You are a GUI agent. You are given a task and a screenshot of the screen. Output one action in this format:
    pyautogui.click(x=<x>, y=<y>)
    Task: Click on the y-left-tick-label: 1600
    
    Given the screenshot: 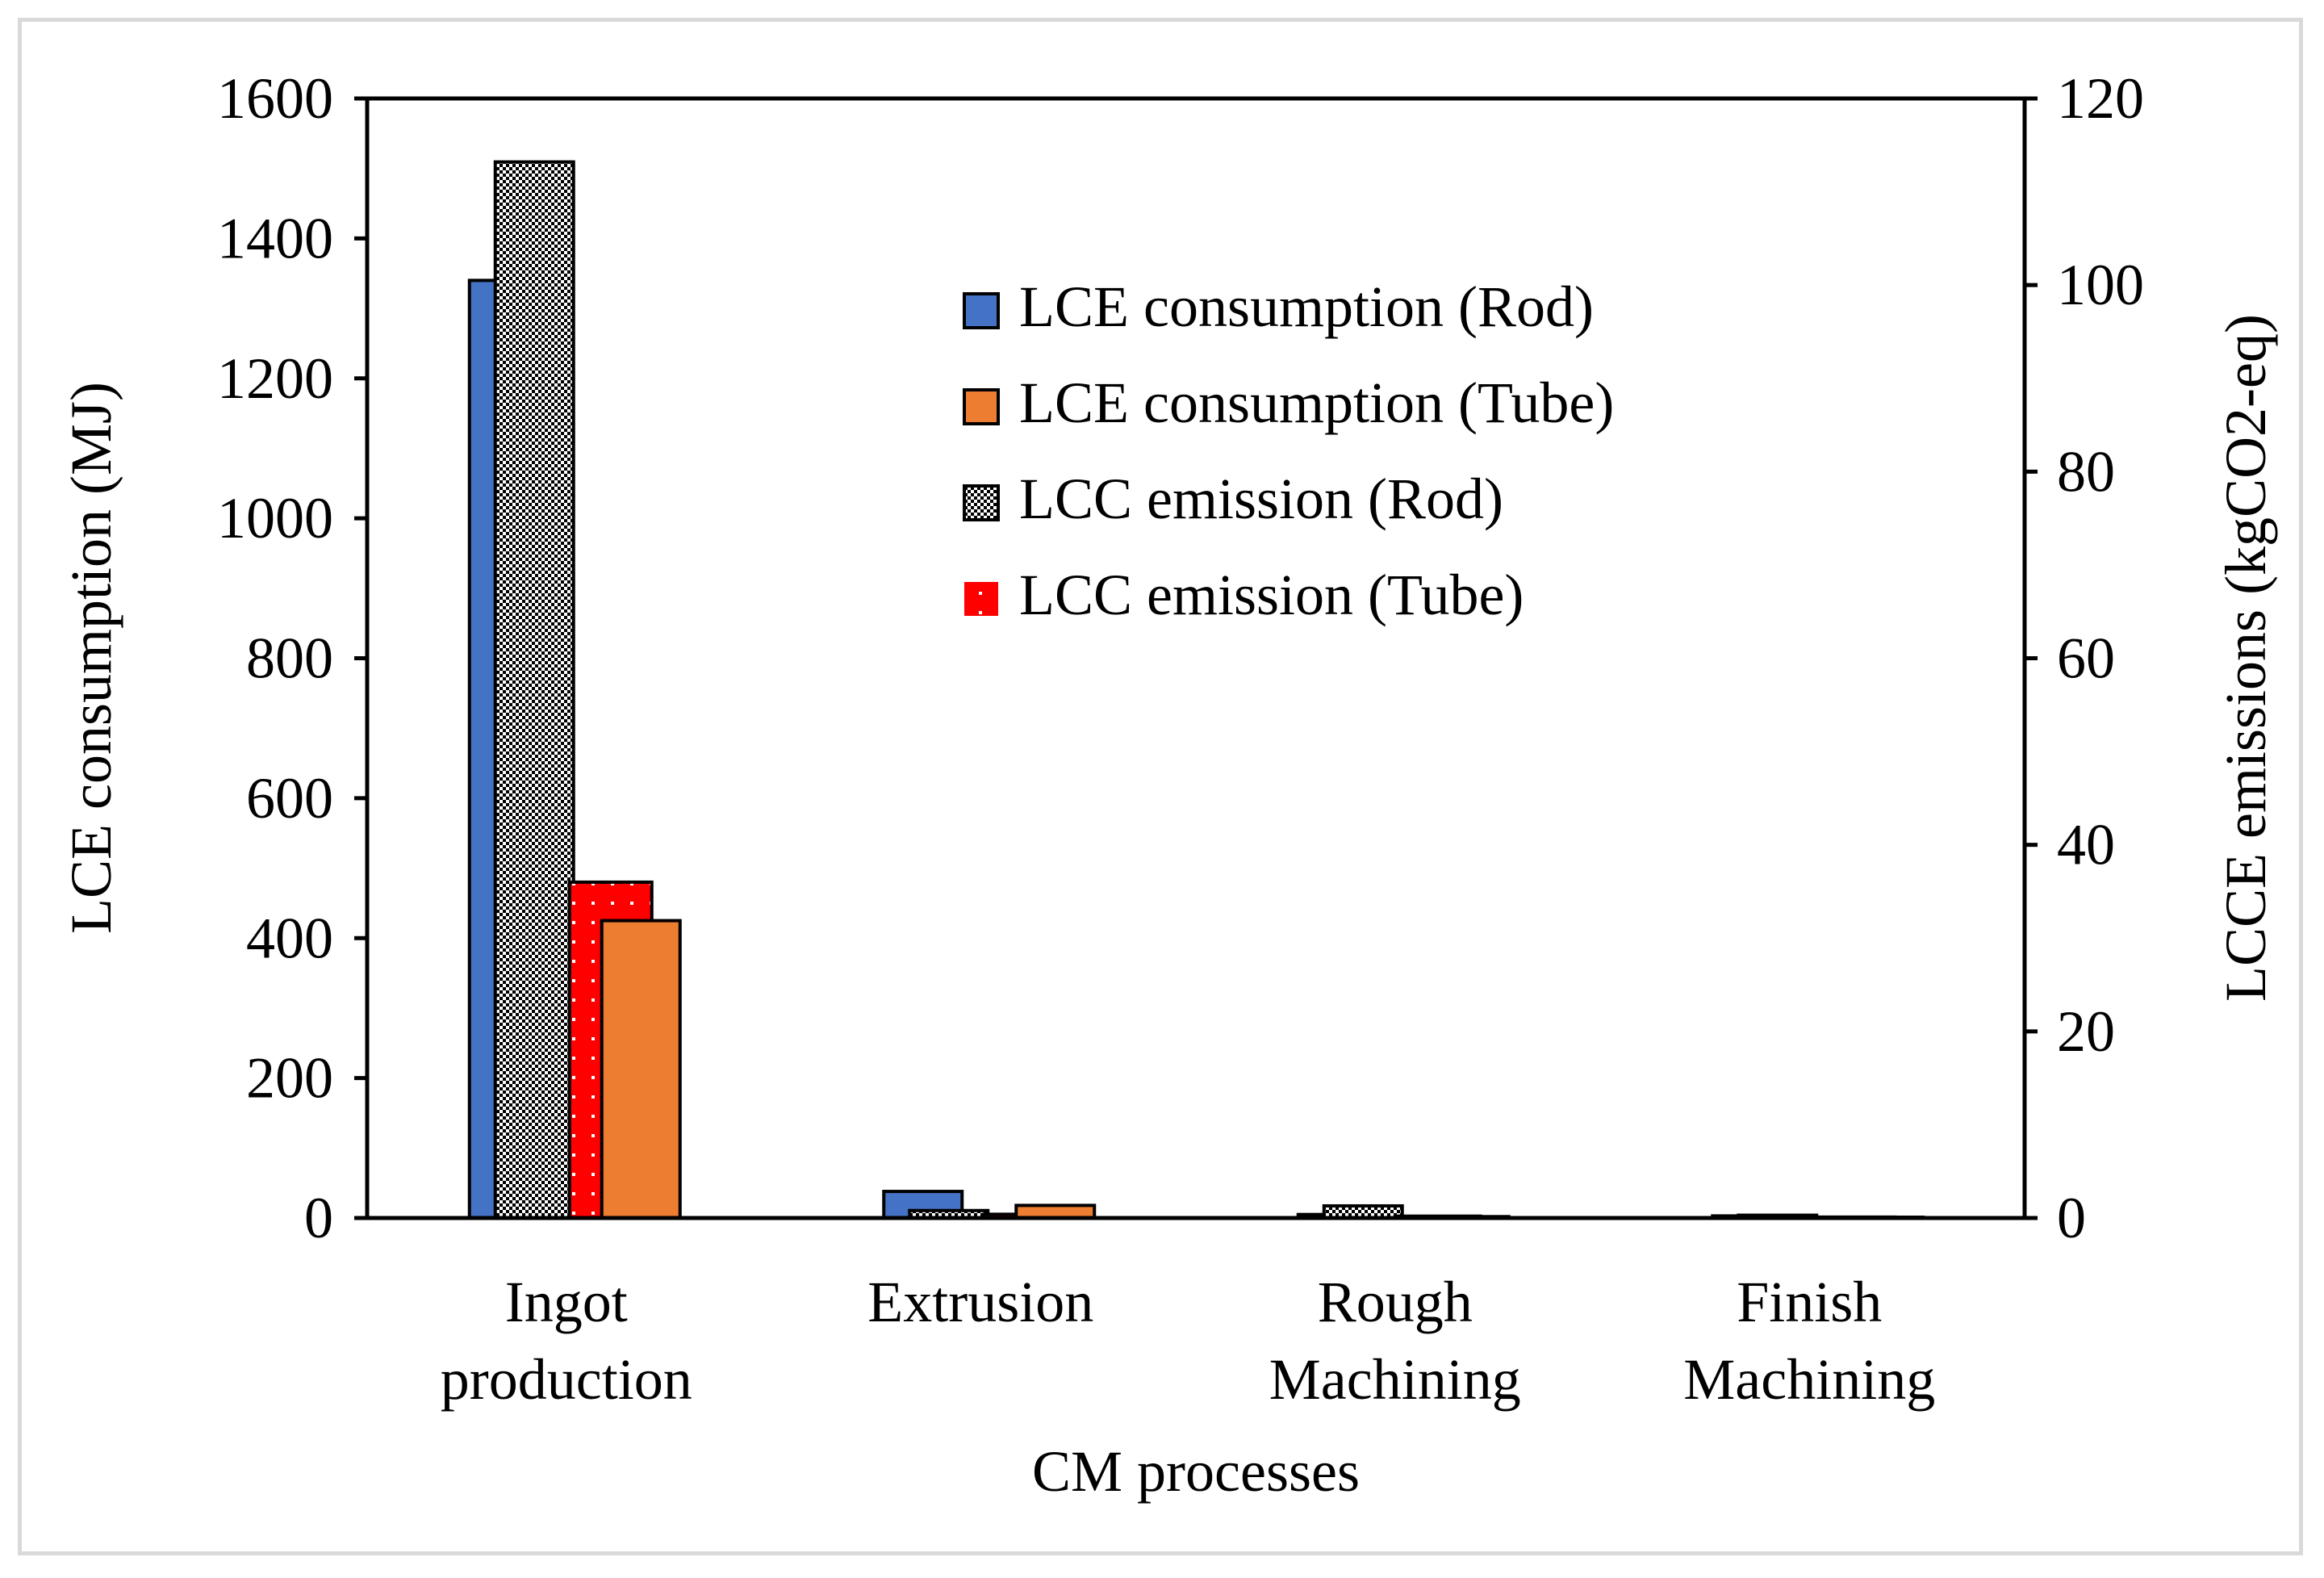 What is the action you would take?
    pyautogui.click(x=275, y=98)
    